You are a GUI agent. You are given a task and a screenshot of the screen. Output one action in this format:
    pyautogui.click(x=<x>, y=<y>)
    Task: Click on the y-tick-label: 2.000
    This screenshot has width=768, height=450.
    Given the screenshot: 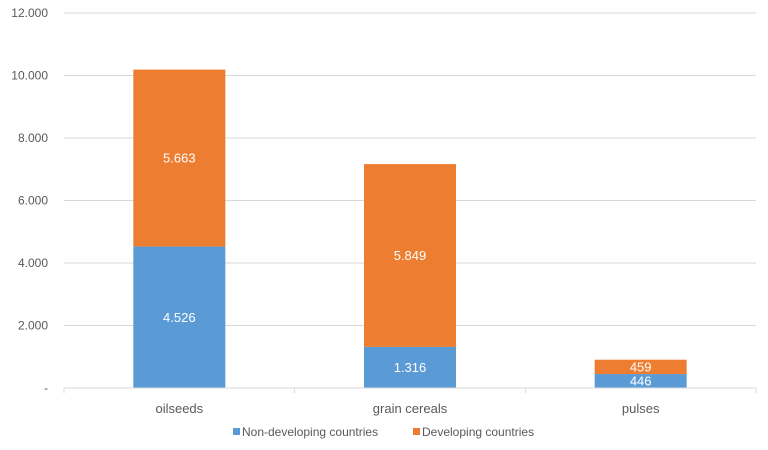 What is the action you would take?
    pyautogui.click(x=33, y=326)
    